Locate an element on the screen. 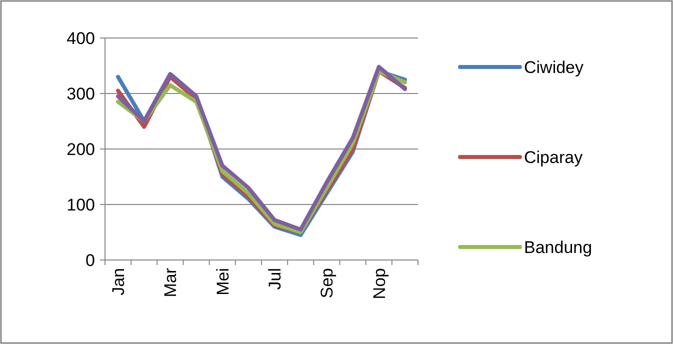  x-tick-label: Jan is located at coordinates (118, 282).